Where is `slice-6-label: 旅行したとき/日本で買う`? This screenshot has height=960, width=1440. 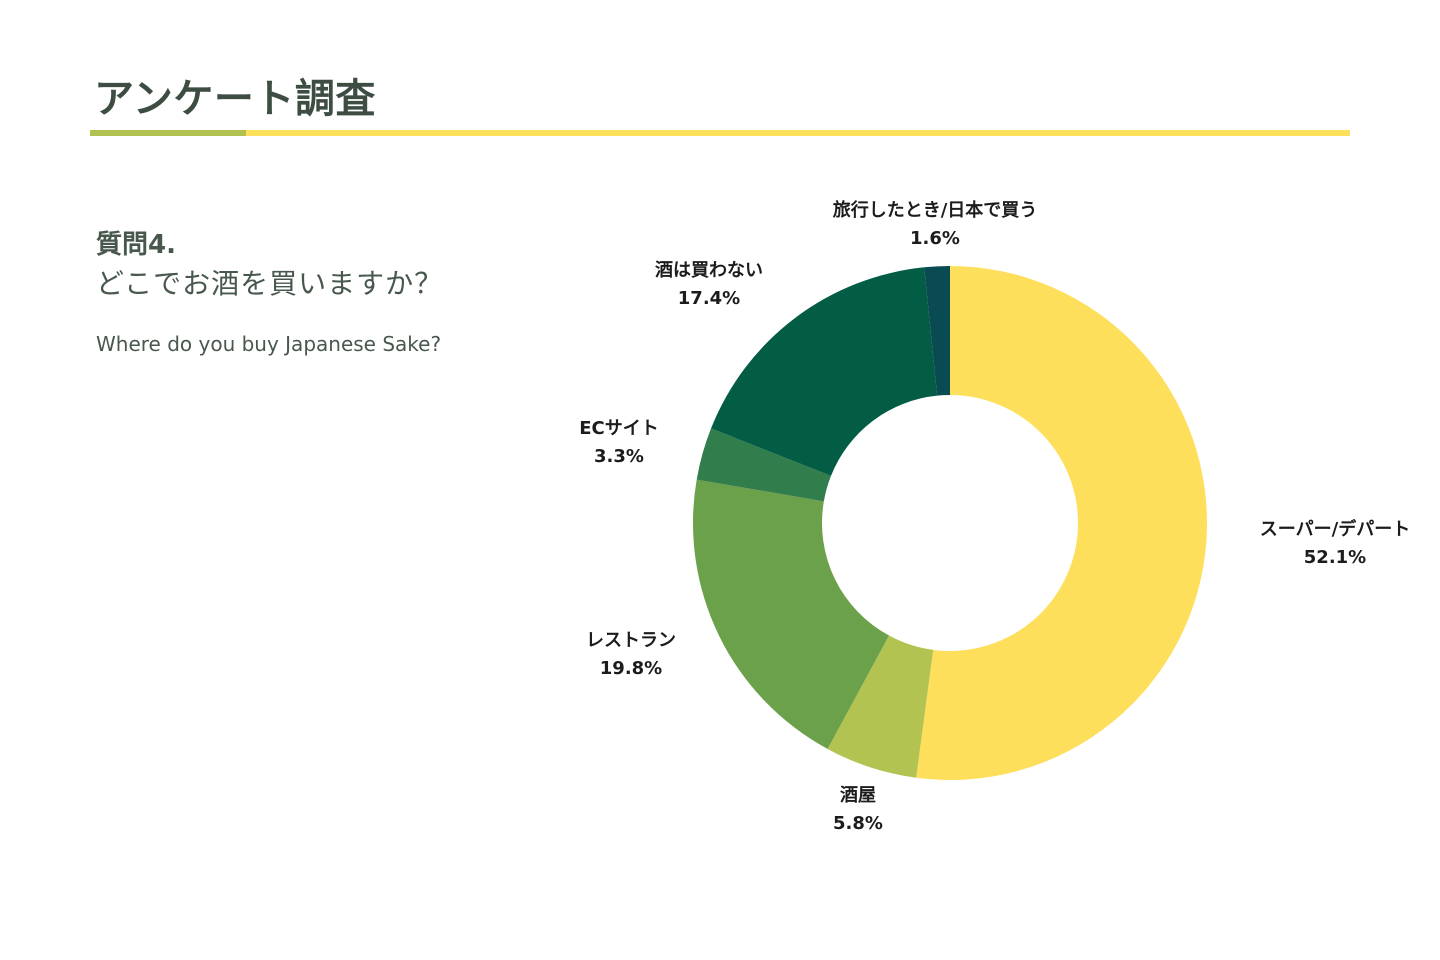 slice-6-label: 旅行したとき/日本で買う is located at coordinates (935, 210).